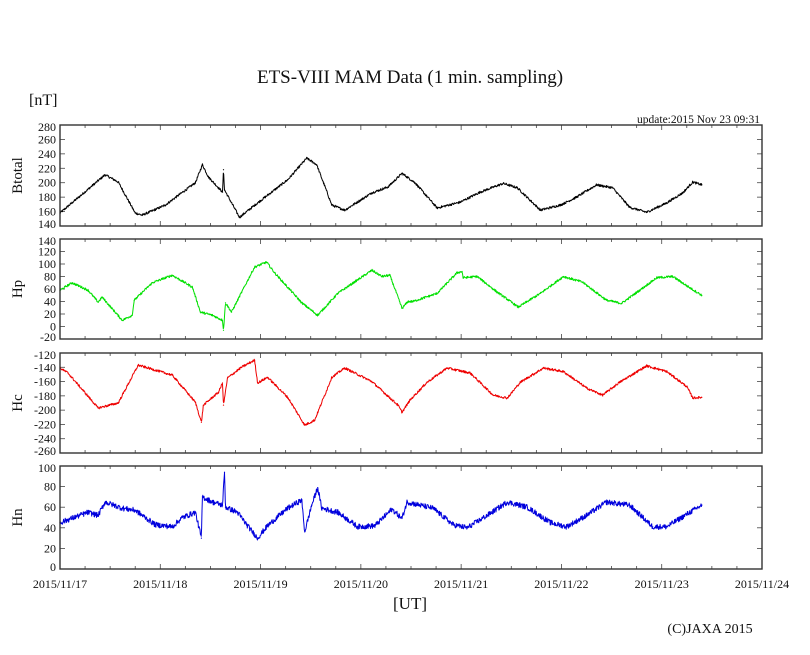 The image size is (810, 655). I want to click on y-tick-label: 20, so click(50, 314).